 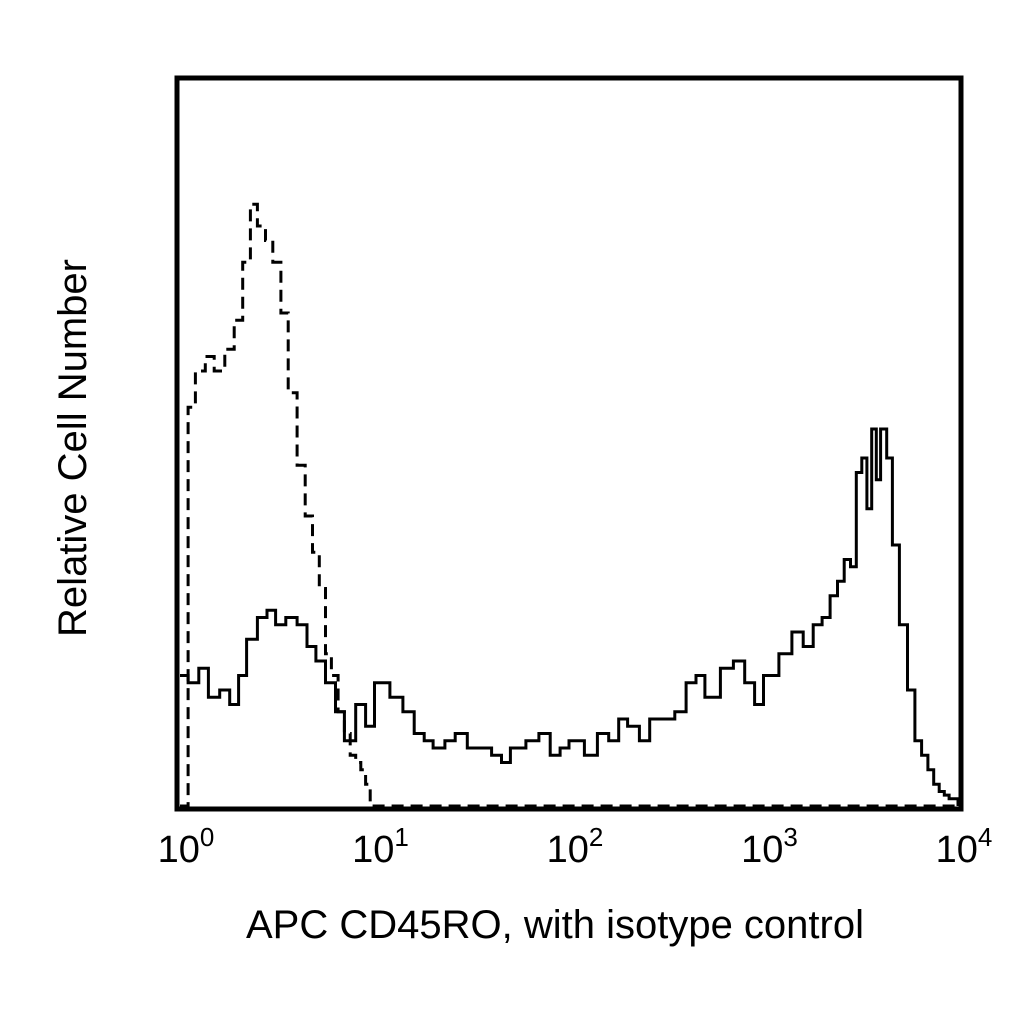 I want to click on x-tick-label: 10³, so click(x=769, y=846).